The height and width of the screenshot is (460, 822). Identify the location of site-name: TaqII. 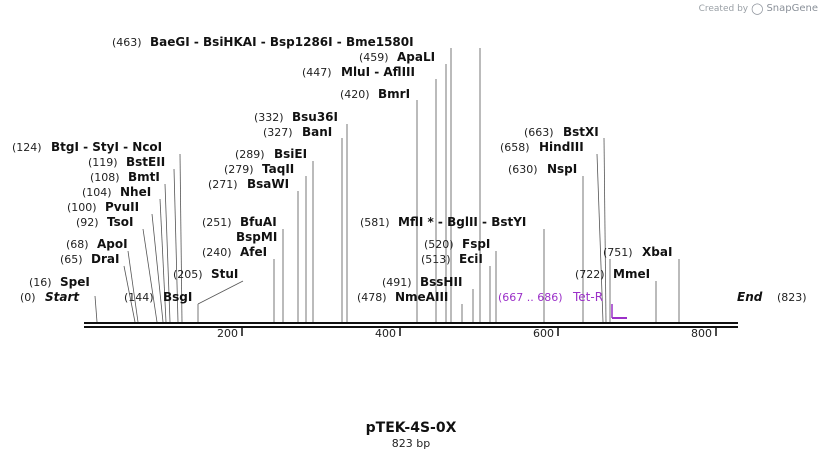
(278, 169).